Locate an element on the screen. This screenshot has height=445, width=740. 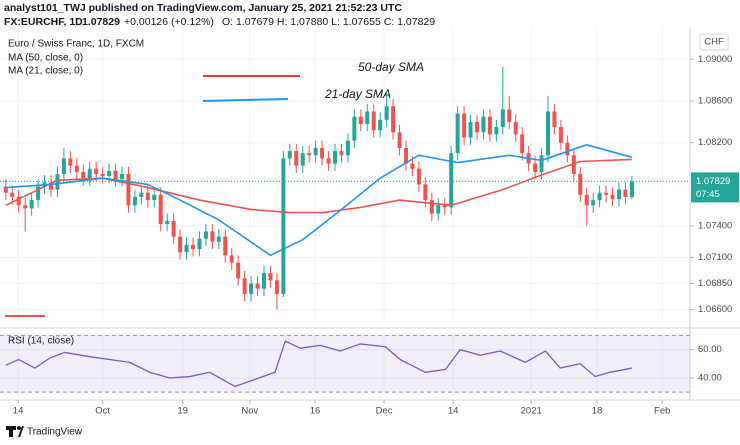
x-tick-label: Dec is located at coordinates (384, 411).